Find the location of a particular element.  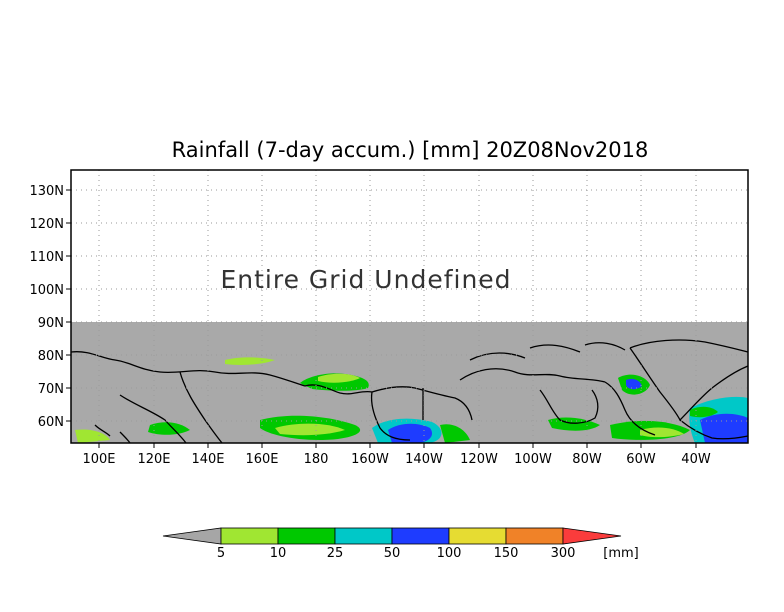

latitude-ticks is located at coordinates (68, 305).